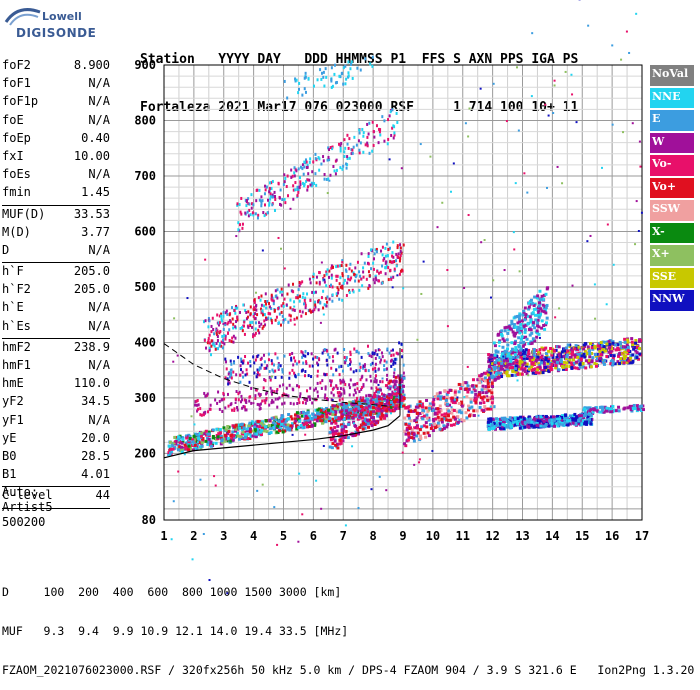  Describe the element at coordinates (672, 144) in the screenshot. I see `legend-item-w: W` at that location.